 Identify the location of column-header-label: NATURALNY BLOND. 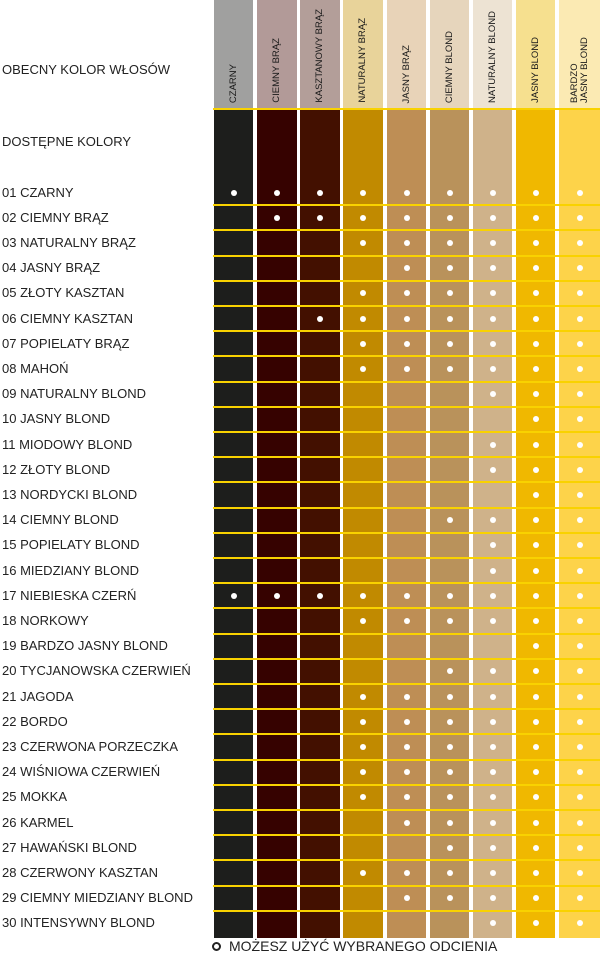
(492, 56).